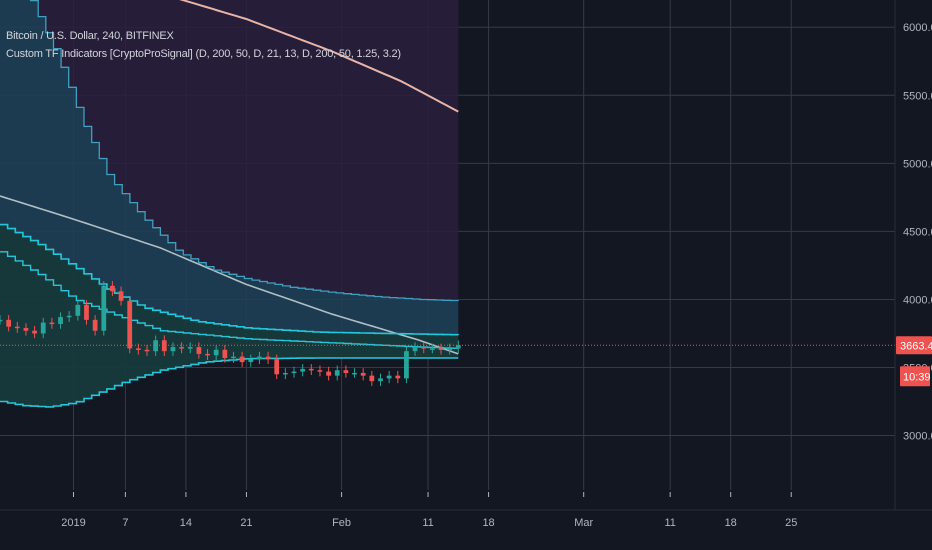 The image size is (932, 550). Describe the element at coordinates (230, 333) in the screenshot. I see `candles` at that location.